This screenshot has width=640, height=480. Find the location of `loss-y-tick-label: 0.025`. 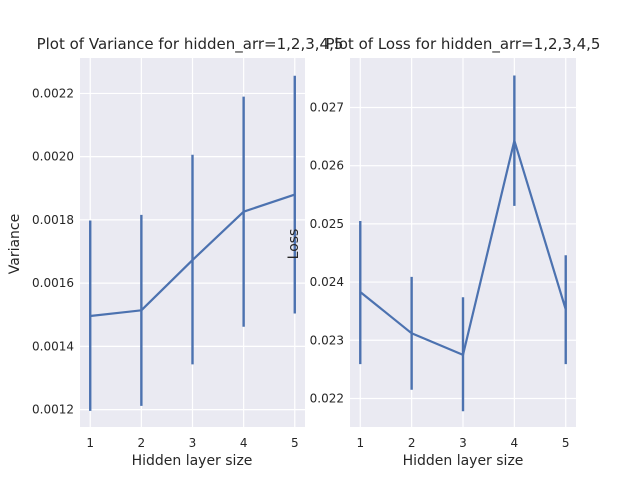

loss-y-tick-label: 0.025 is located at coordinates (327, 224).